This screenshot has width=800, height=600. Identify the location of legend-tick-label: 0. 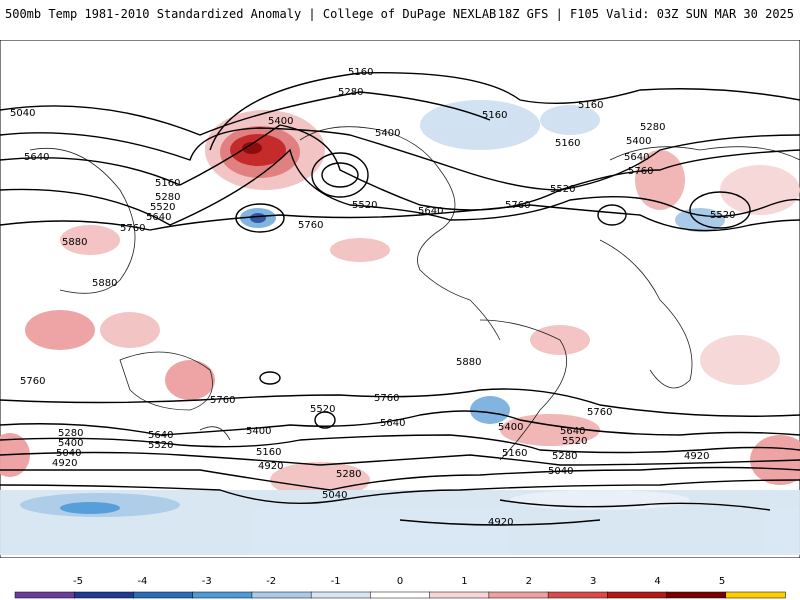
(400, 581).